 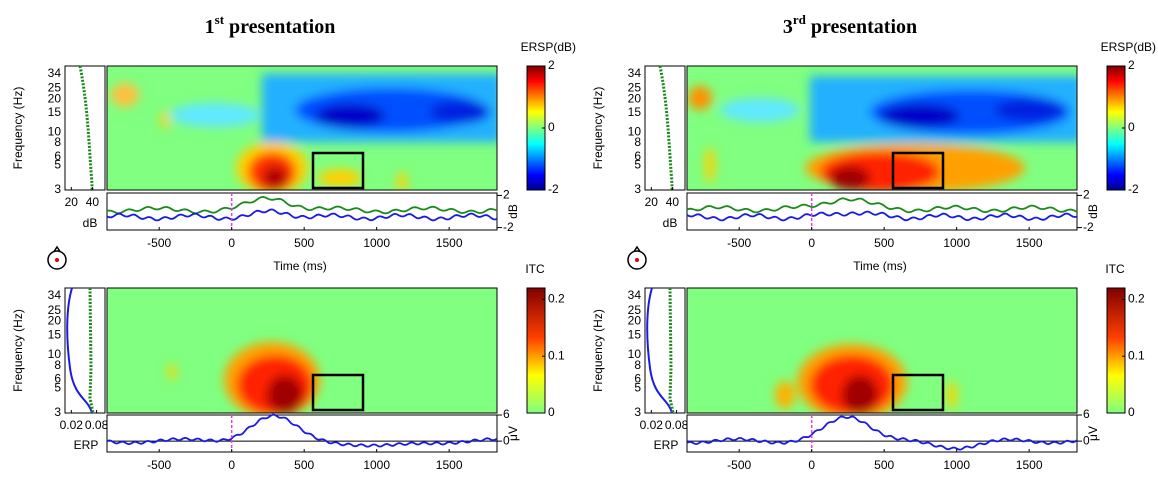 I want to click on panel-title: 1st presentation, so click(x=270, y=25).